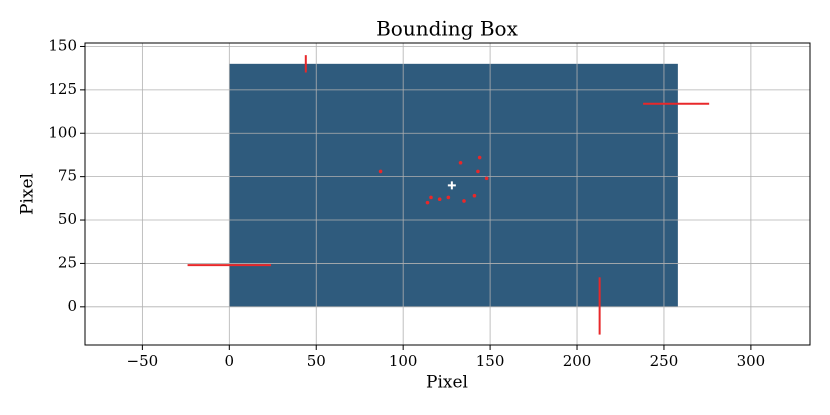 The width and height of the screenshot is (830, 415). Describe the element at coordinates (230, 361) in the screenshot. I see `x-tick-label: 0` at that location.